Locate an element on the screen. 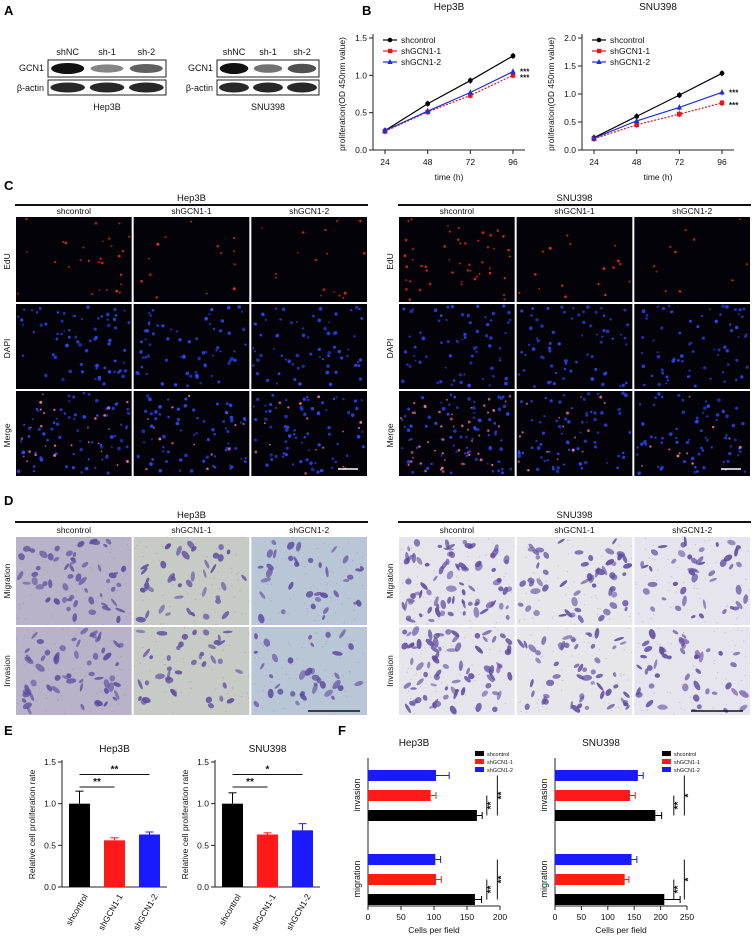  x-axis-label: time (h) is located at coordinates (658, 177).